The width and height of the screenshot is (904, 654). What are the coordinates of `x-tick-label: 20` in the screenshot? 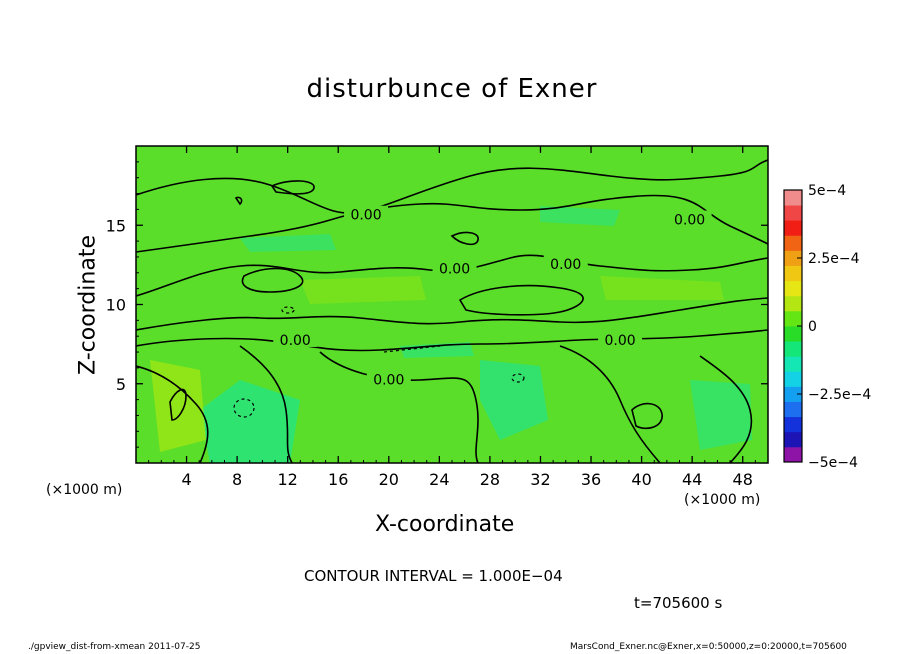 It's located at (389, 479).